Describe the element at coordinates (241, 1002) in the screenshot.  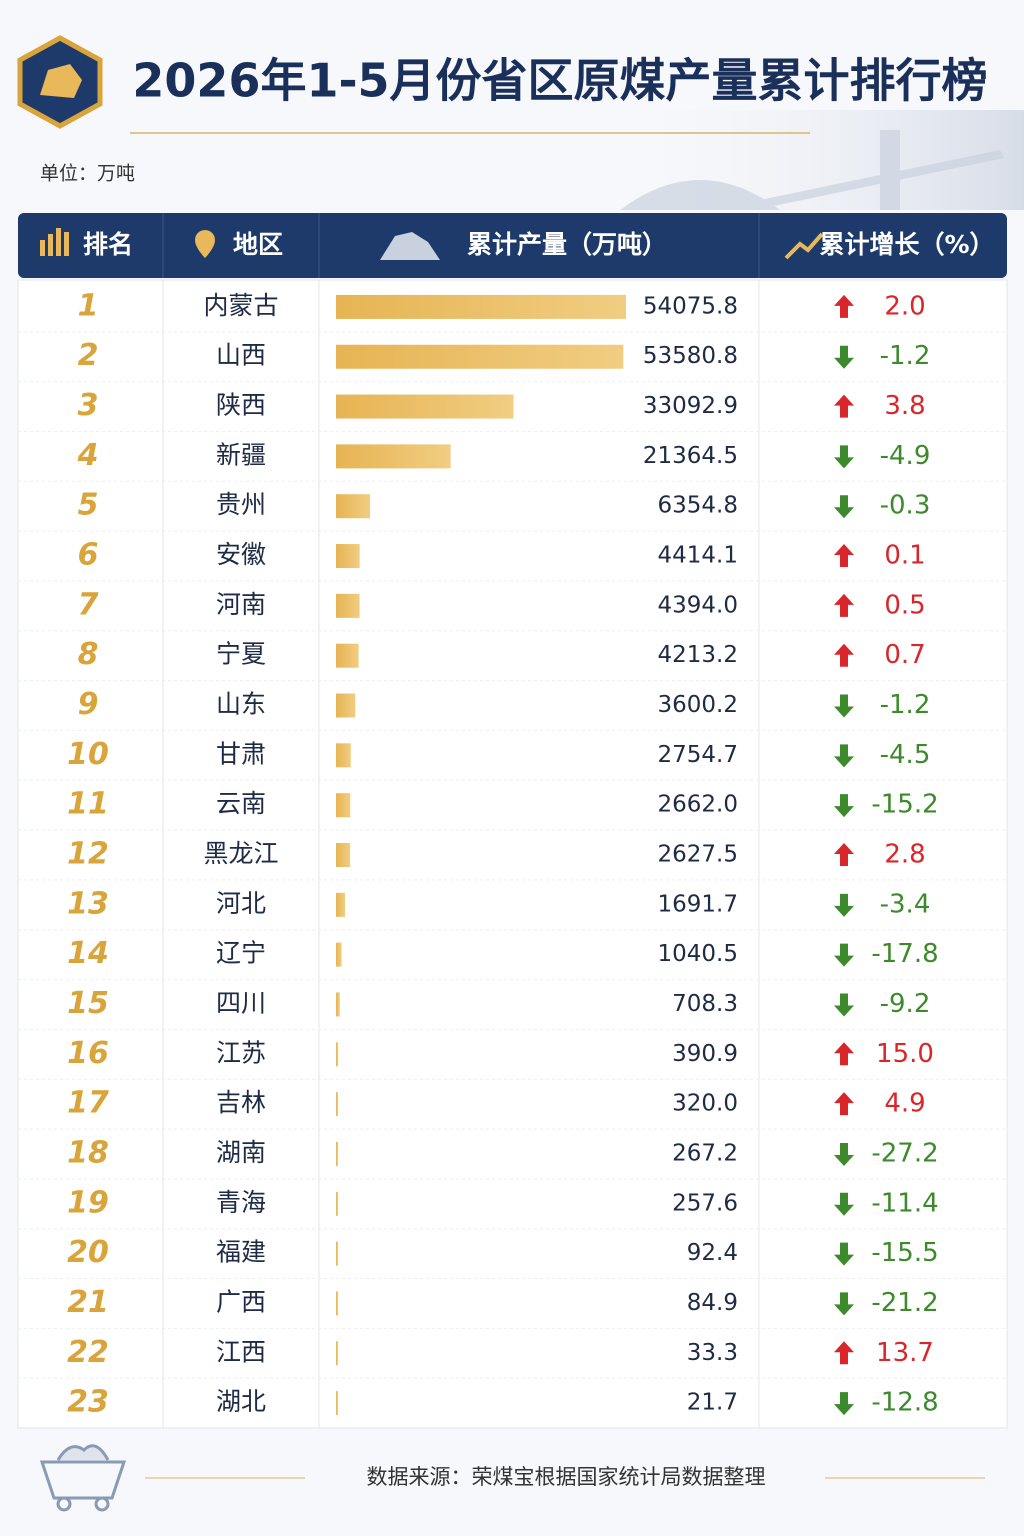
I see `region: 四川` at that location.